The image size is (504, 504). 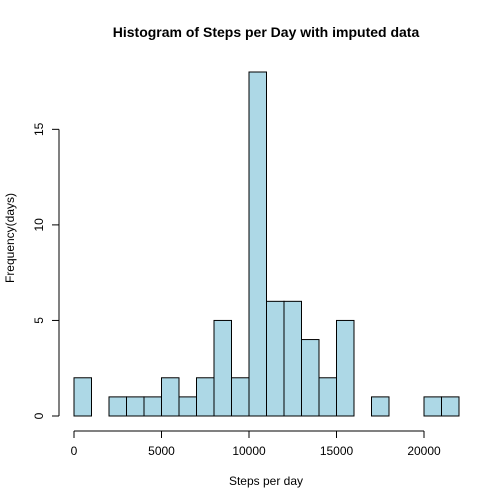 I want to click on x-tick-label-0: 0, so click(x=74, y=451).